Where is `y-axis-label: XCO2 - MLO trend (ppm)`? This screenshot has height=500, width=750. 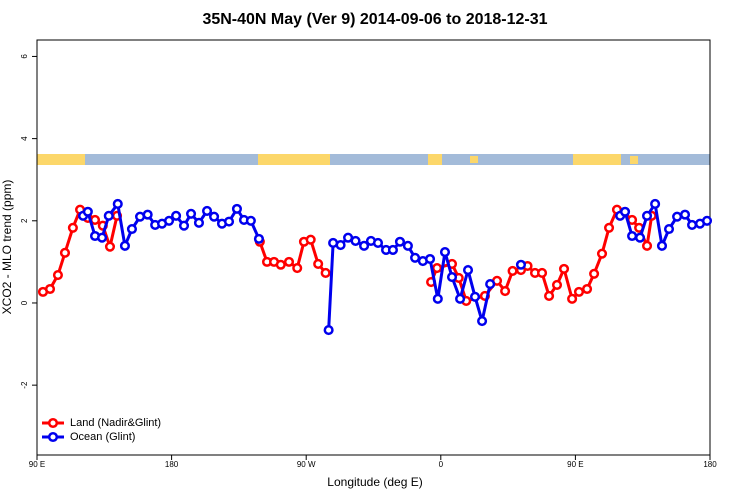 y-axis-label: XCO2 - MLO trend (ppm) is located at coordinates (7, 247).